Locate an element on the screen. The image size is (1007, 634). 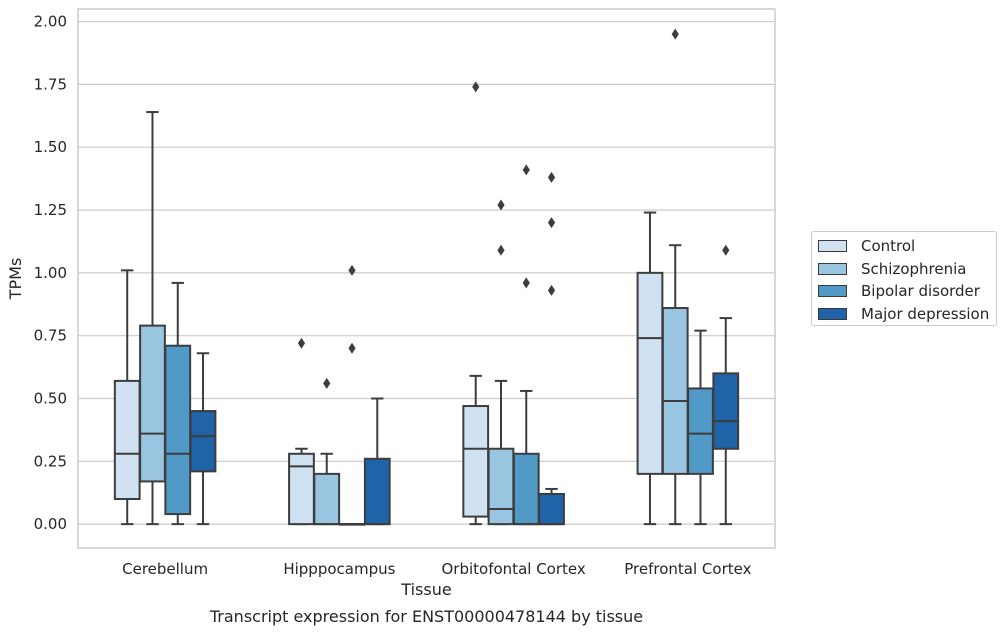
legend-swatch-control is located at coordinates (832, 246).